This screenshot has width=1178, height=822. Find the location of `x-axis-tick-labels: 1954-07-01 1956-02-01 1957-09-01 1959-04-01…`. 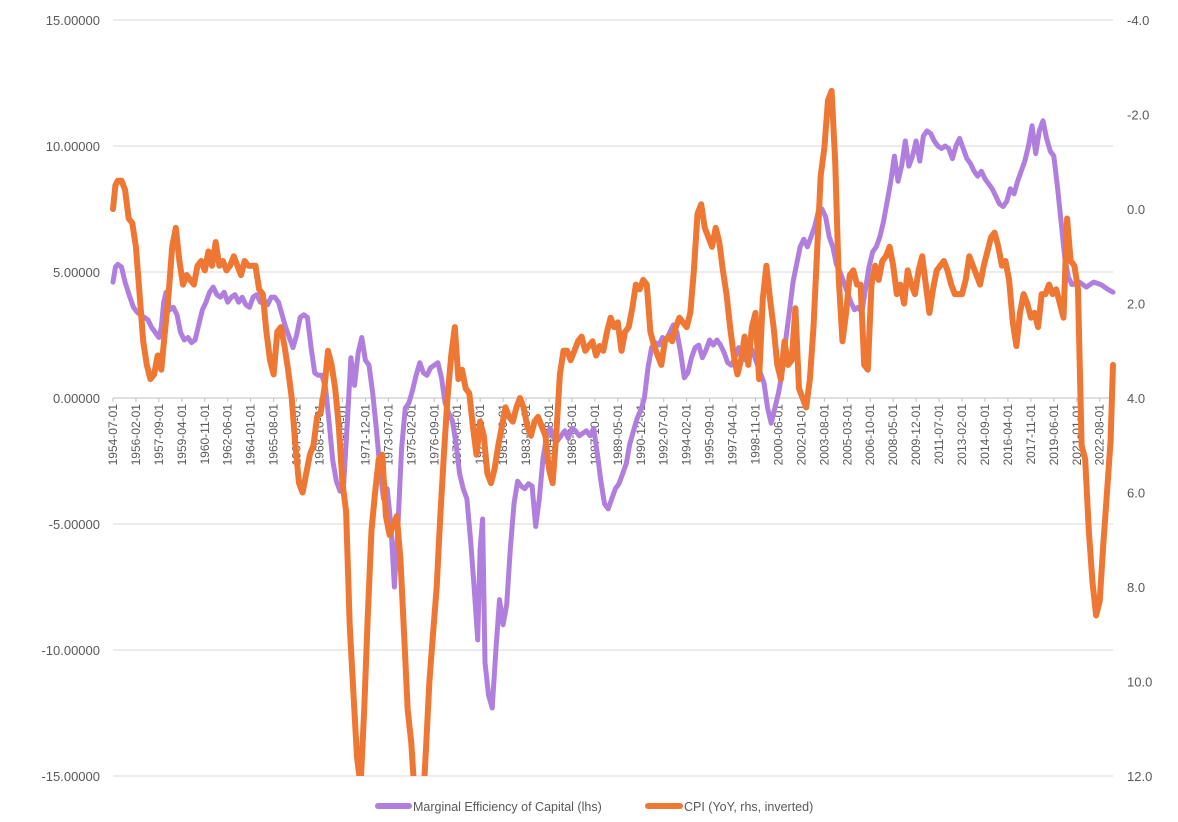

x-axis-tick-labels: 1954-07-01 1956-02-01 1957-09-01 1959-04-01… is located at coordinates (606, 431).